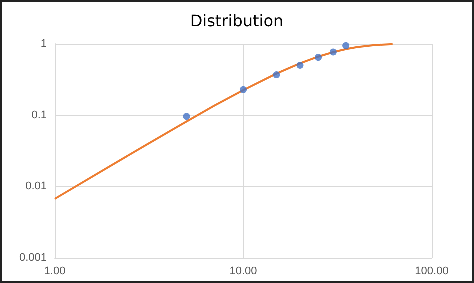  I want to click on y-tick-label: 0.1, so click(39, 115).